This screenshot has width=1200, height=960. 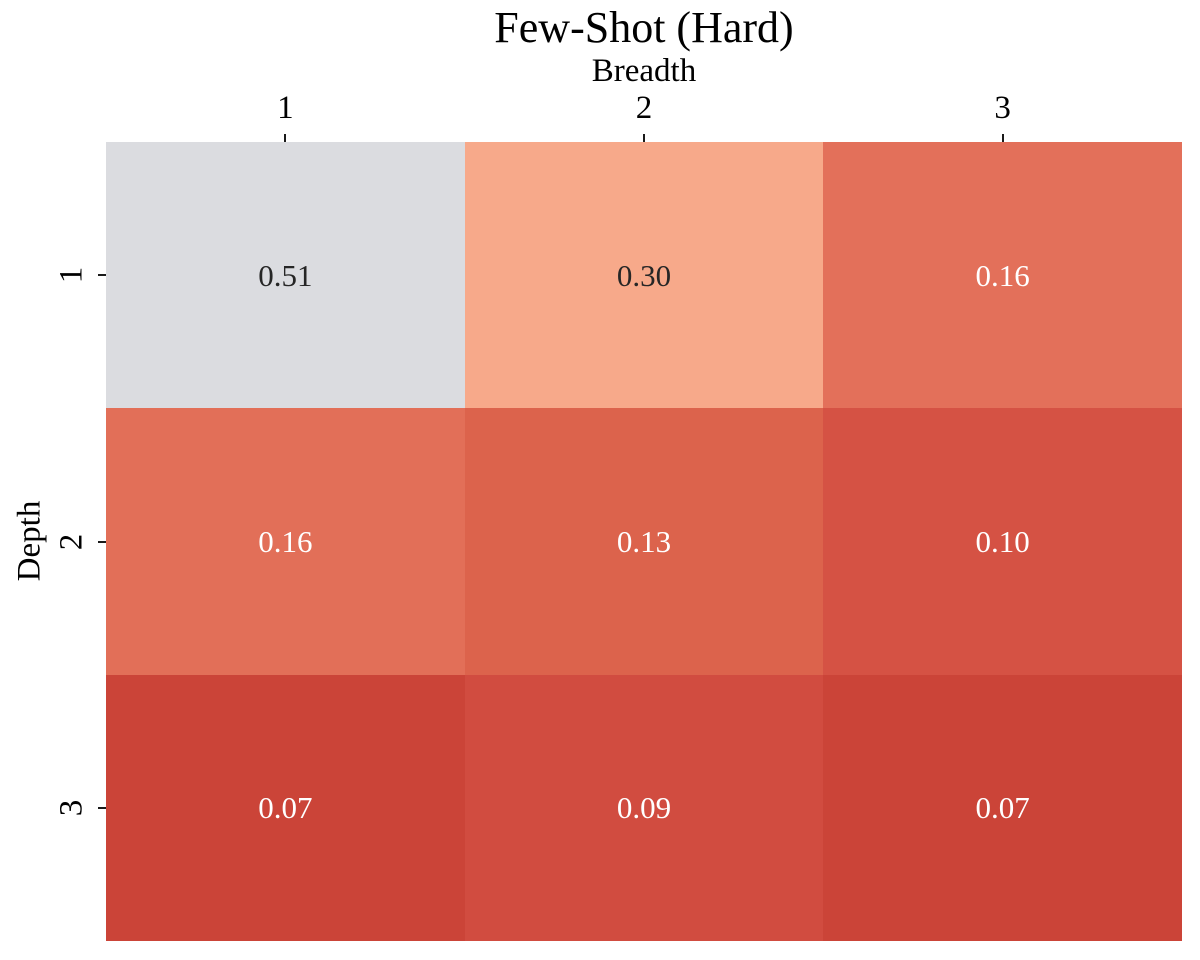 What do you see at coordinates (71, 275) in the screenshot?
I see `y-tick-label-1: 1` at bounding box center [71, 275].